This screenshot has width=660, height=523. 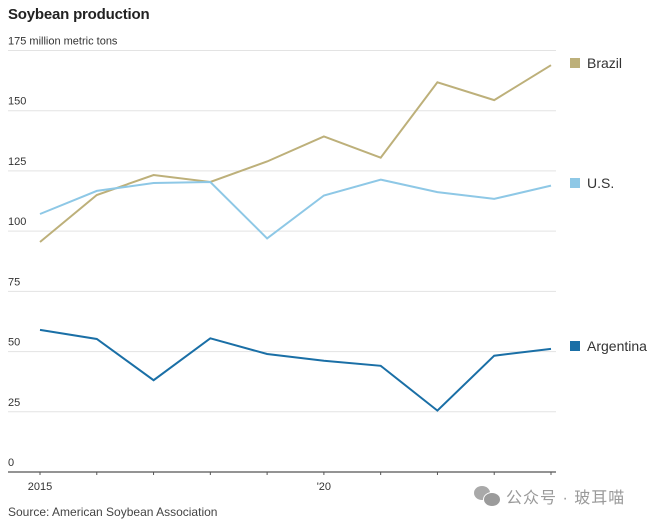 I want to click on series-line-argentina, so click(x=295, y=370).